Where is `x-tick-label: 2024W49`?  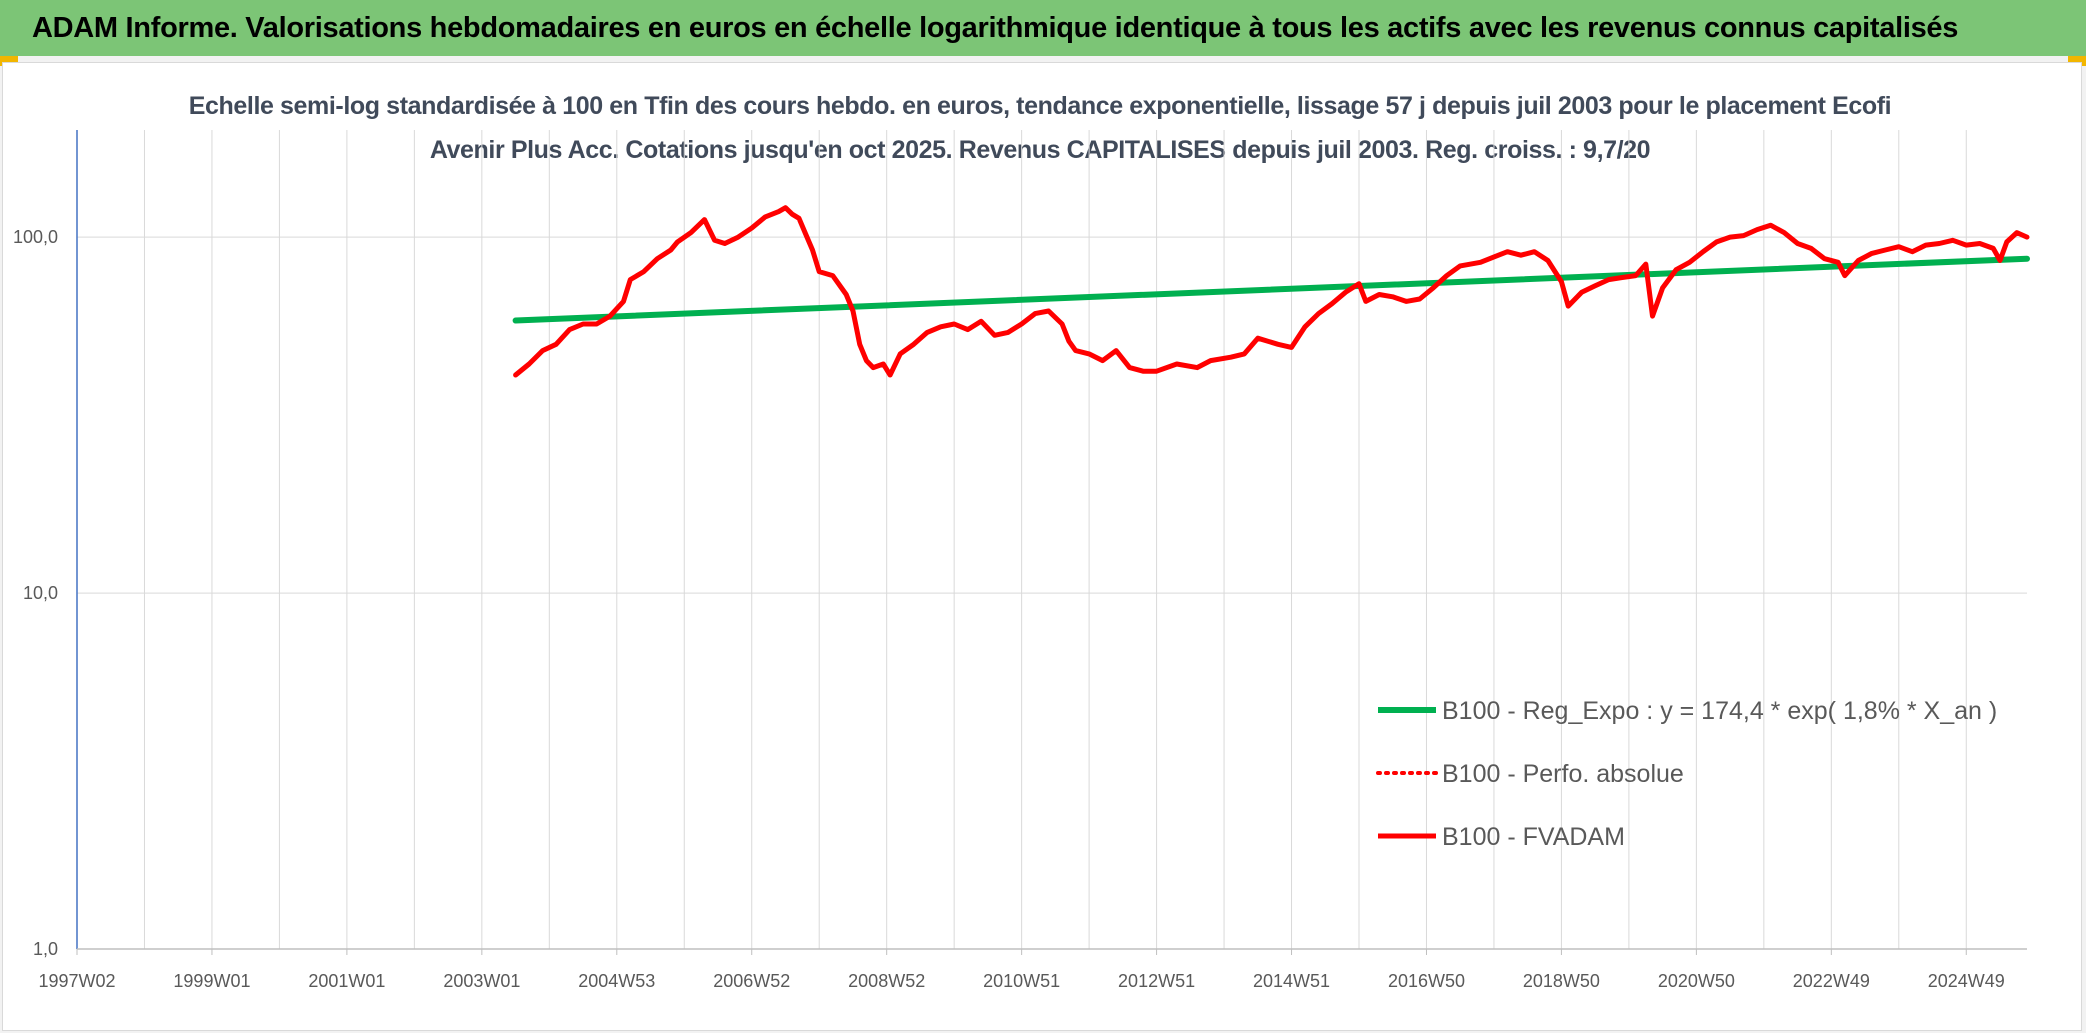 x-tick-label: 2024W49 is located at coordinates (1966, 981).